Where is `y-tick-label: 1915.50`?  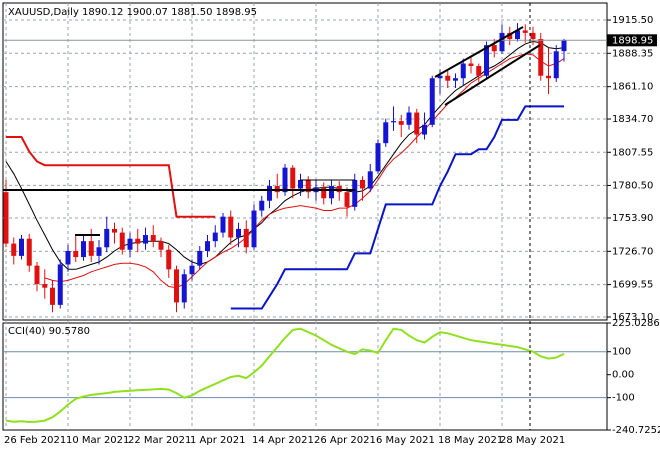
y-tick-label: 1915.50 is located at coordinates (632, 20).